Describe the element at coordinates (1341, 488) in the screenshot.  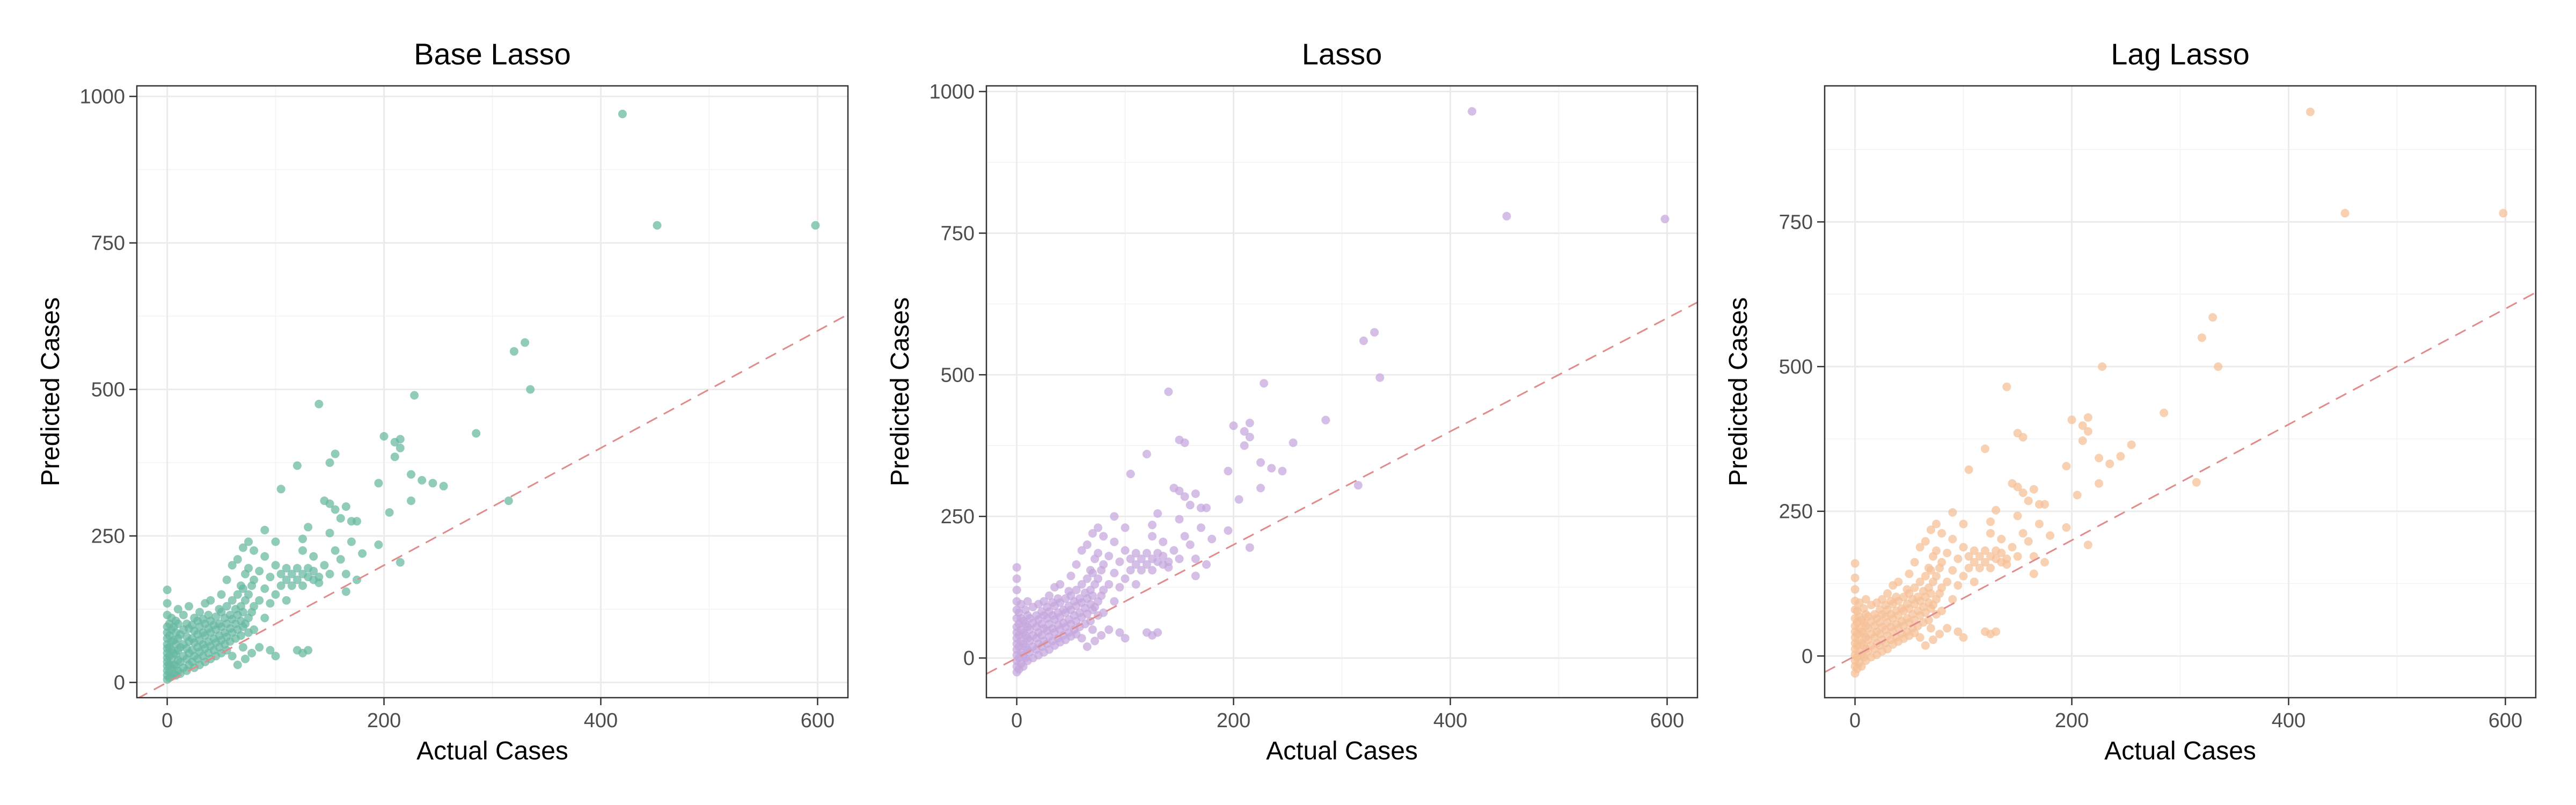
I see `reference-line` at that location.